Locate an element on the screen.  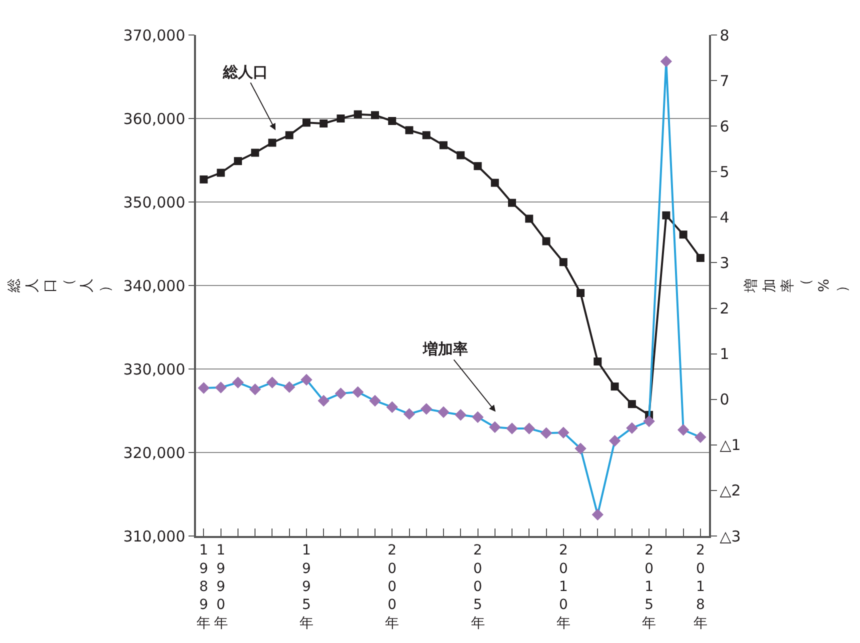
y2-tick-label: △2 is located at coordinates (730, 491).